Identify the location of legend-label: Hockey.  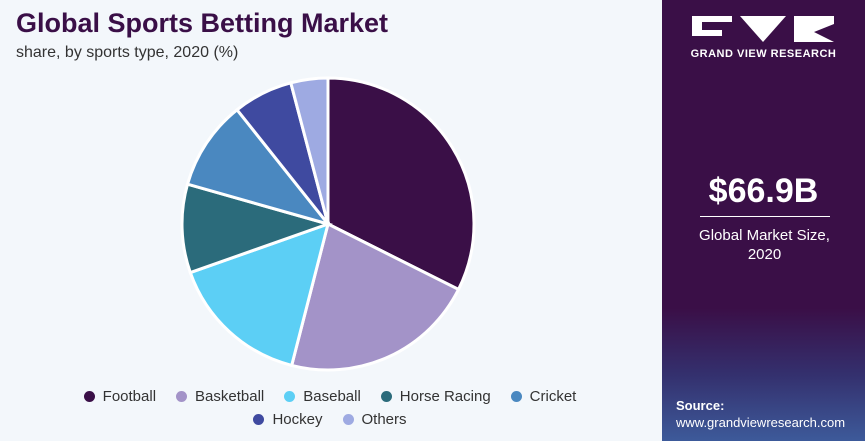
(297, 419).